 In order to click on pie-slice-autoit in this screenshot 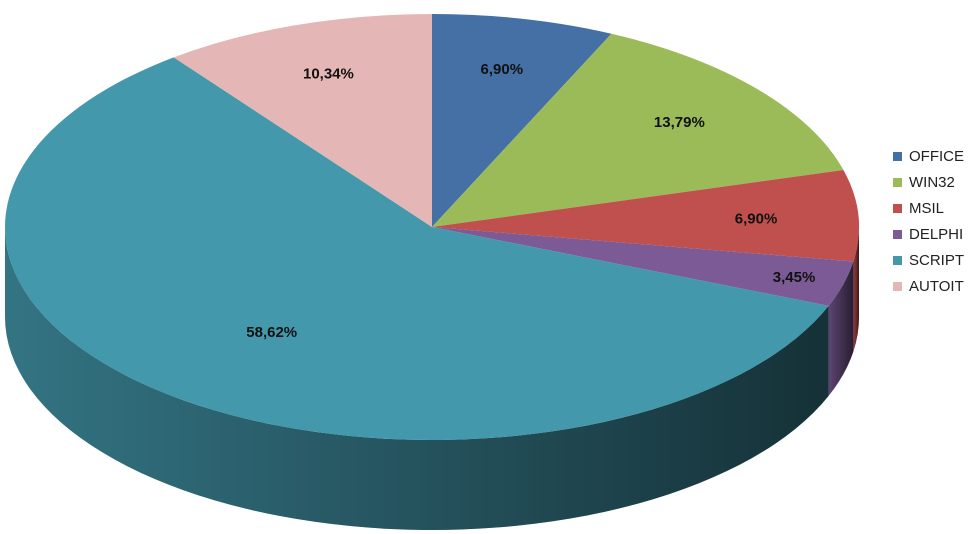, I will do `click(302, 120)`.